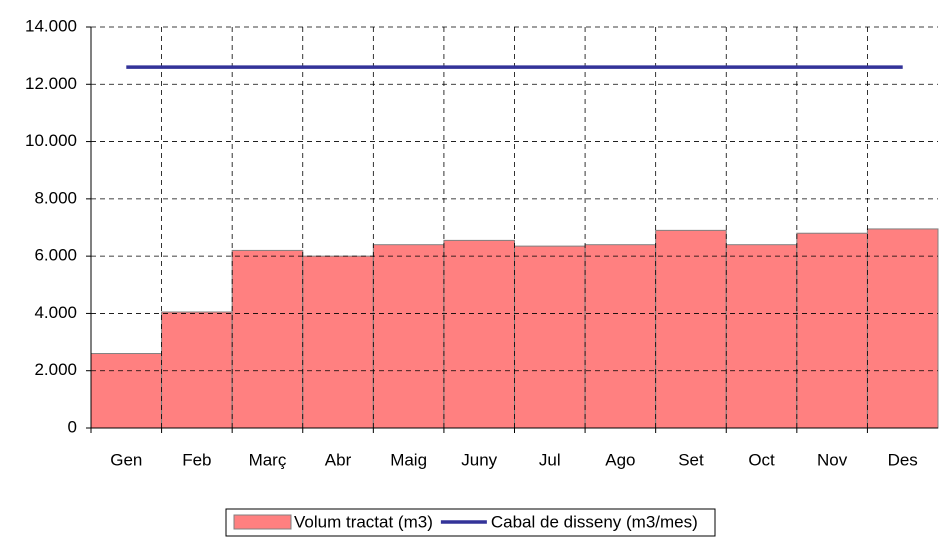  What do you see at coordinates (594, 521) in the screenshot?
I see `legend-label: Cabal de disseny (m3/mes)` at bounding box center [594, 521].